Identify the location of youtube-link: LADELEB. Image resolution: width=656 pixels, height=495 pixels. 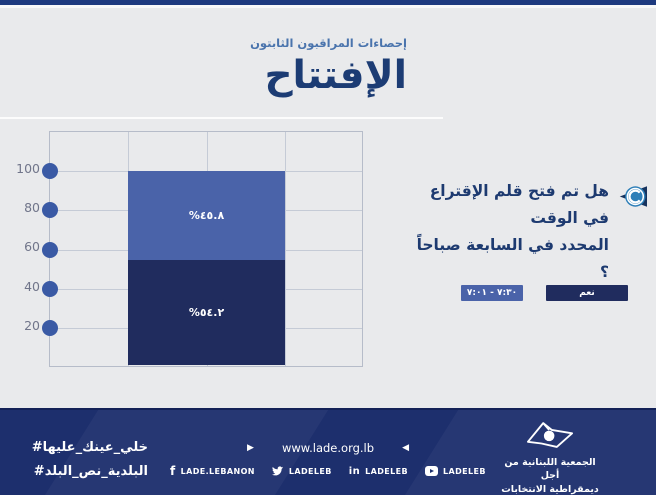
(455, 471).